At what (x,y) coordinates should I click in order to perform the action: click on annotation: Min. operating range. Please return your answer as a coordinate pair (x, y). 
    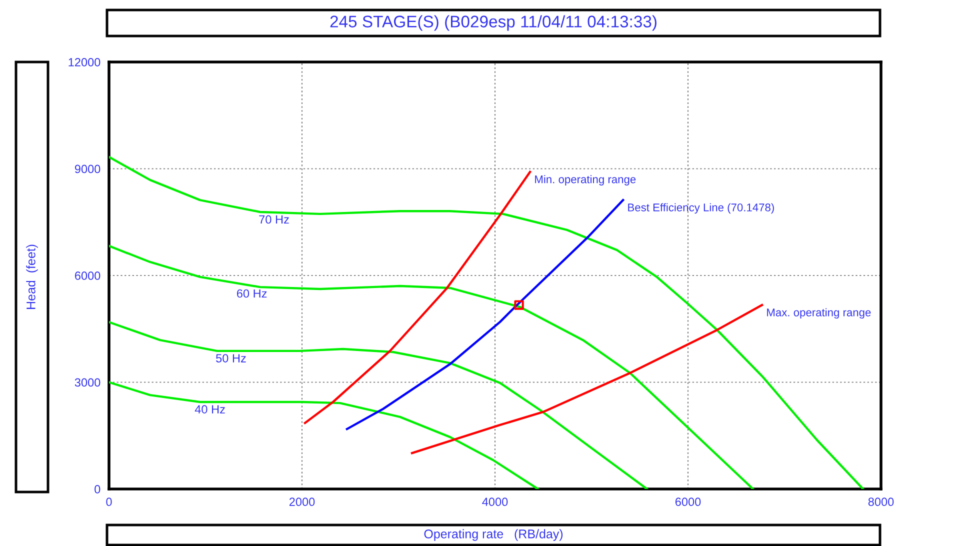
    Looking at the image, I should click on (585, 180).